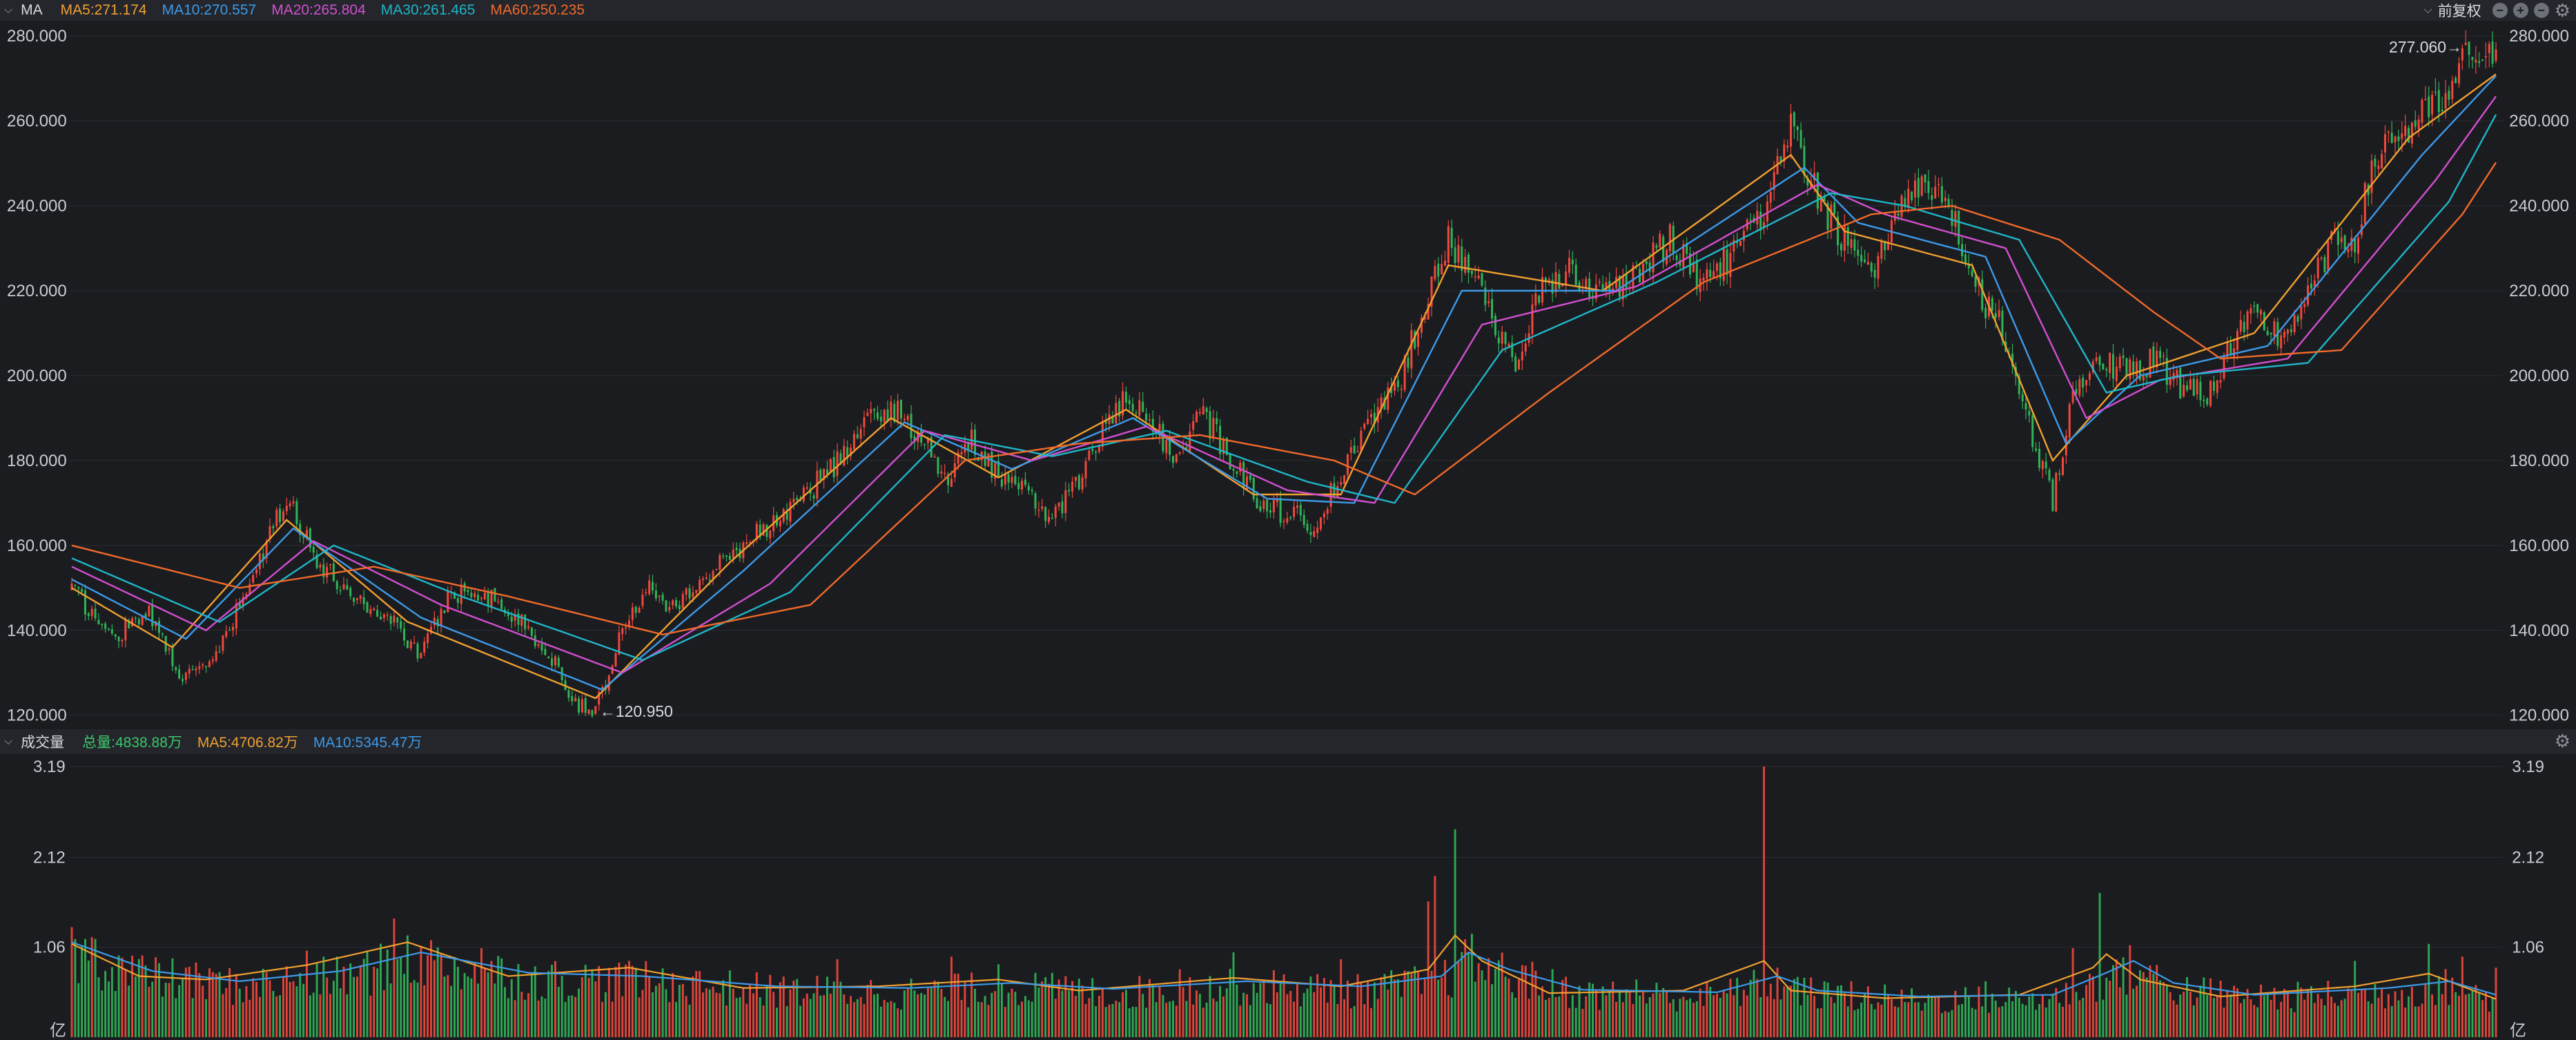 The height and width of the screenshot is (1040, 2576). I want to click on ma-toggle: ⌵ MA, so click(23, 11).